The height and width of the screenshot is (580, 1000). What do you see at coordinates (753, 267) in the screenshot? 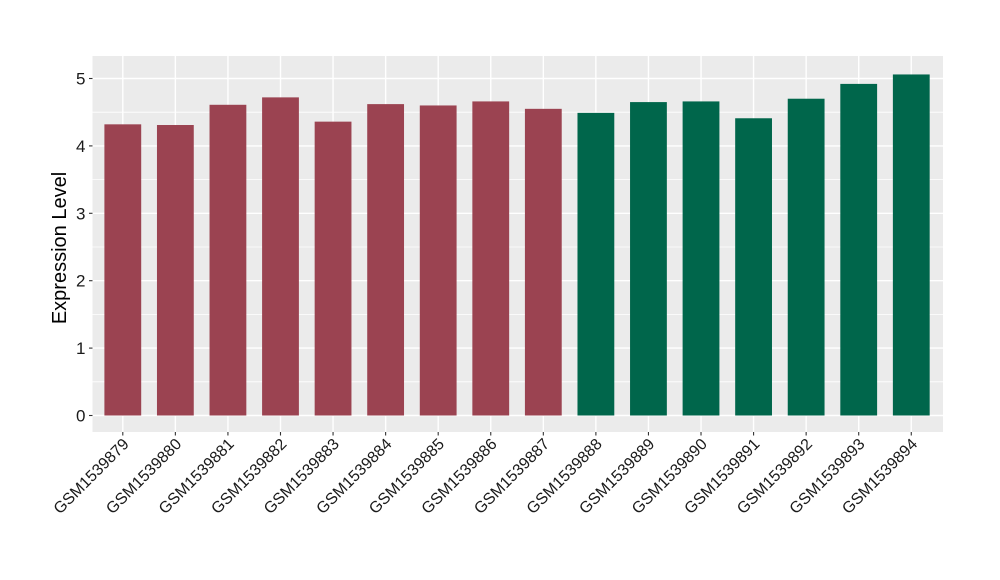
I see `bar-GSM1539891` at bounding box center [753, 267].